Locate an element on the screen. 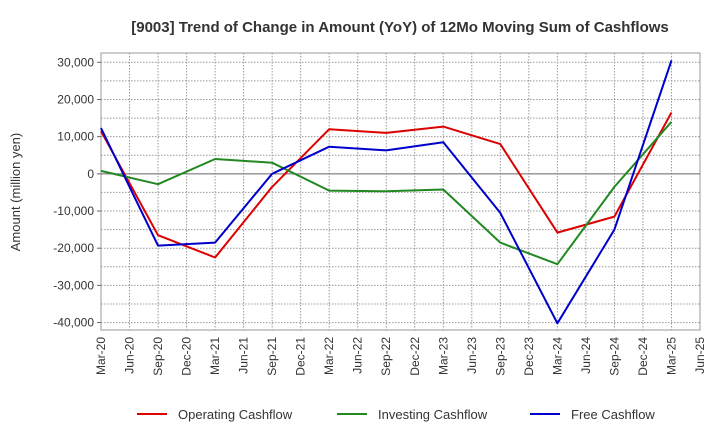 The image size is (720, 440). y-axis-label: Amount (million yen) is located at coordinates (15, 192).